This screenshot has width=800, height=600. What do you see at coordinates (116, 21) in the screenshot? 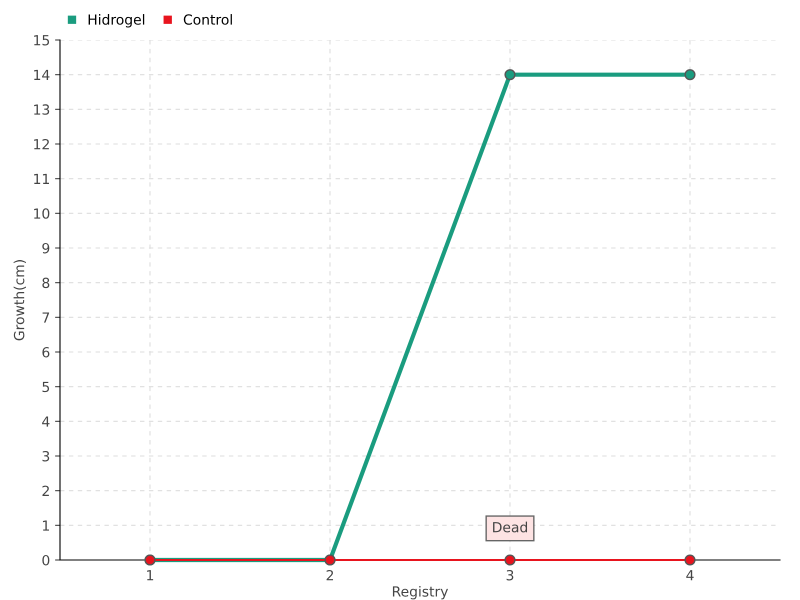
I see `legend-label: Hidrogel` at bounding box center [116, 21].